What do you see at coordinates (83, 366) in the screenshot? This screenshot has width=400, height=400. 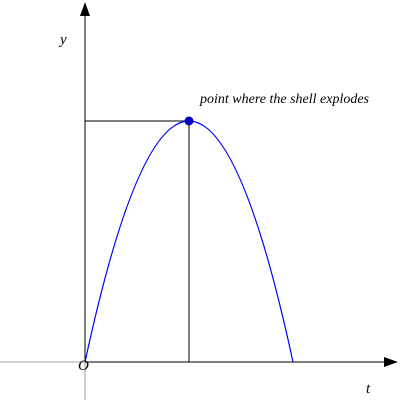 I see `origin-label: O` at bounding box center [83, 366].